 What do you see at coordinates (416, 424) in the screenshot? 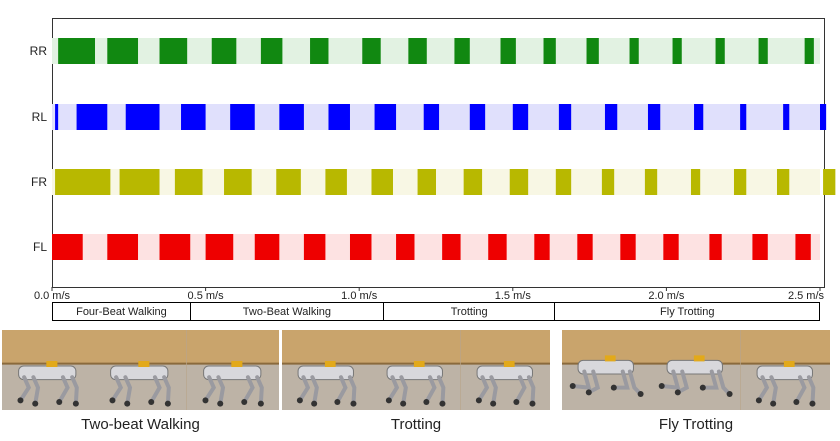
I see `caption-trotting: Trotting` at bounding box center [416, 424].